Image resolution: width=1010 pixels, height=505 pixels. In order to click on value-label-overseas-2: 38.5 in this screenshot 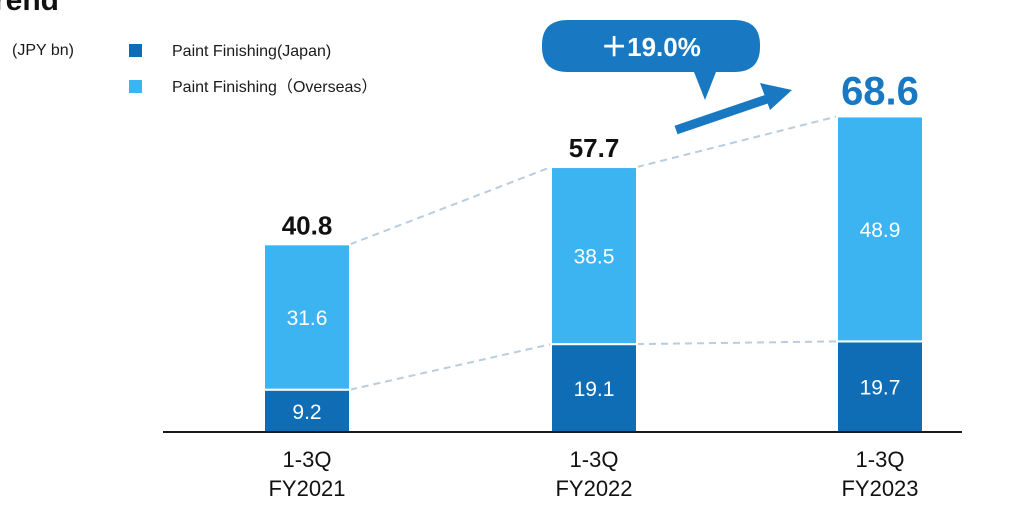, I will do `click(594, 257)`.